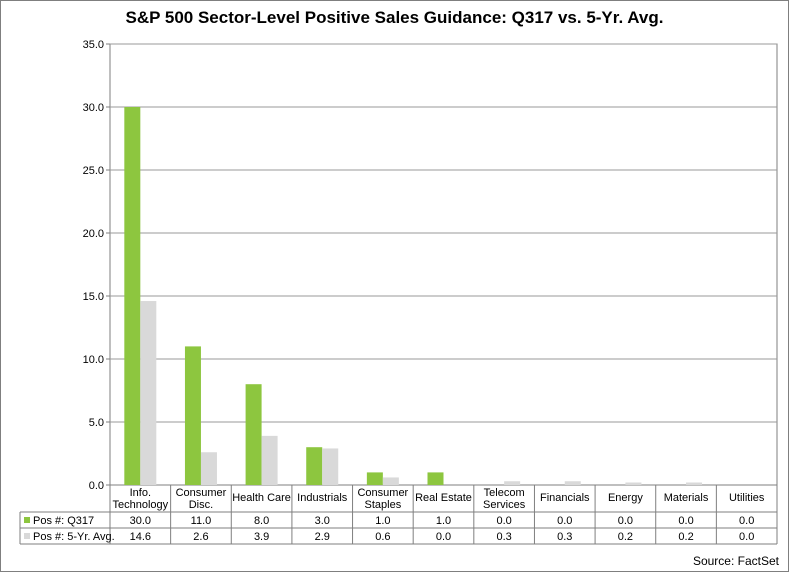 The height and width of the screenshot is (572, 789). What do you see at coordinates (322, 498) in the screenshot?
I see `category-label: Industrials` at bounding box center [322, 498].